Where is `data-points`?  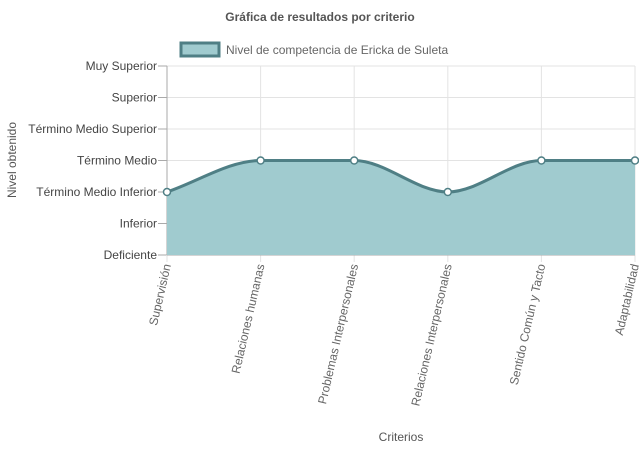 data-points is located at coordinates (400, 176).